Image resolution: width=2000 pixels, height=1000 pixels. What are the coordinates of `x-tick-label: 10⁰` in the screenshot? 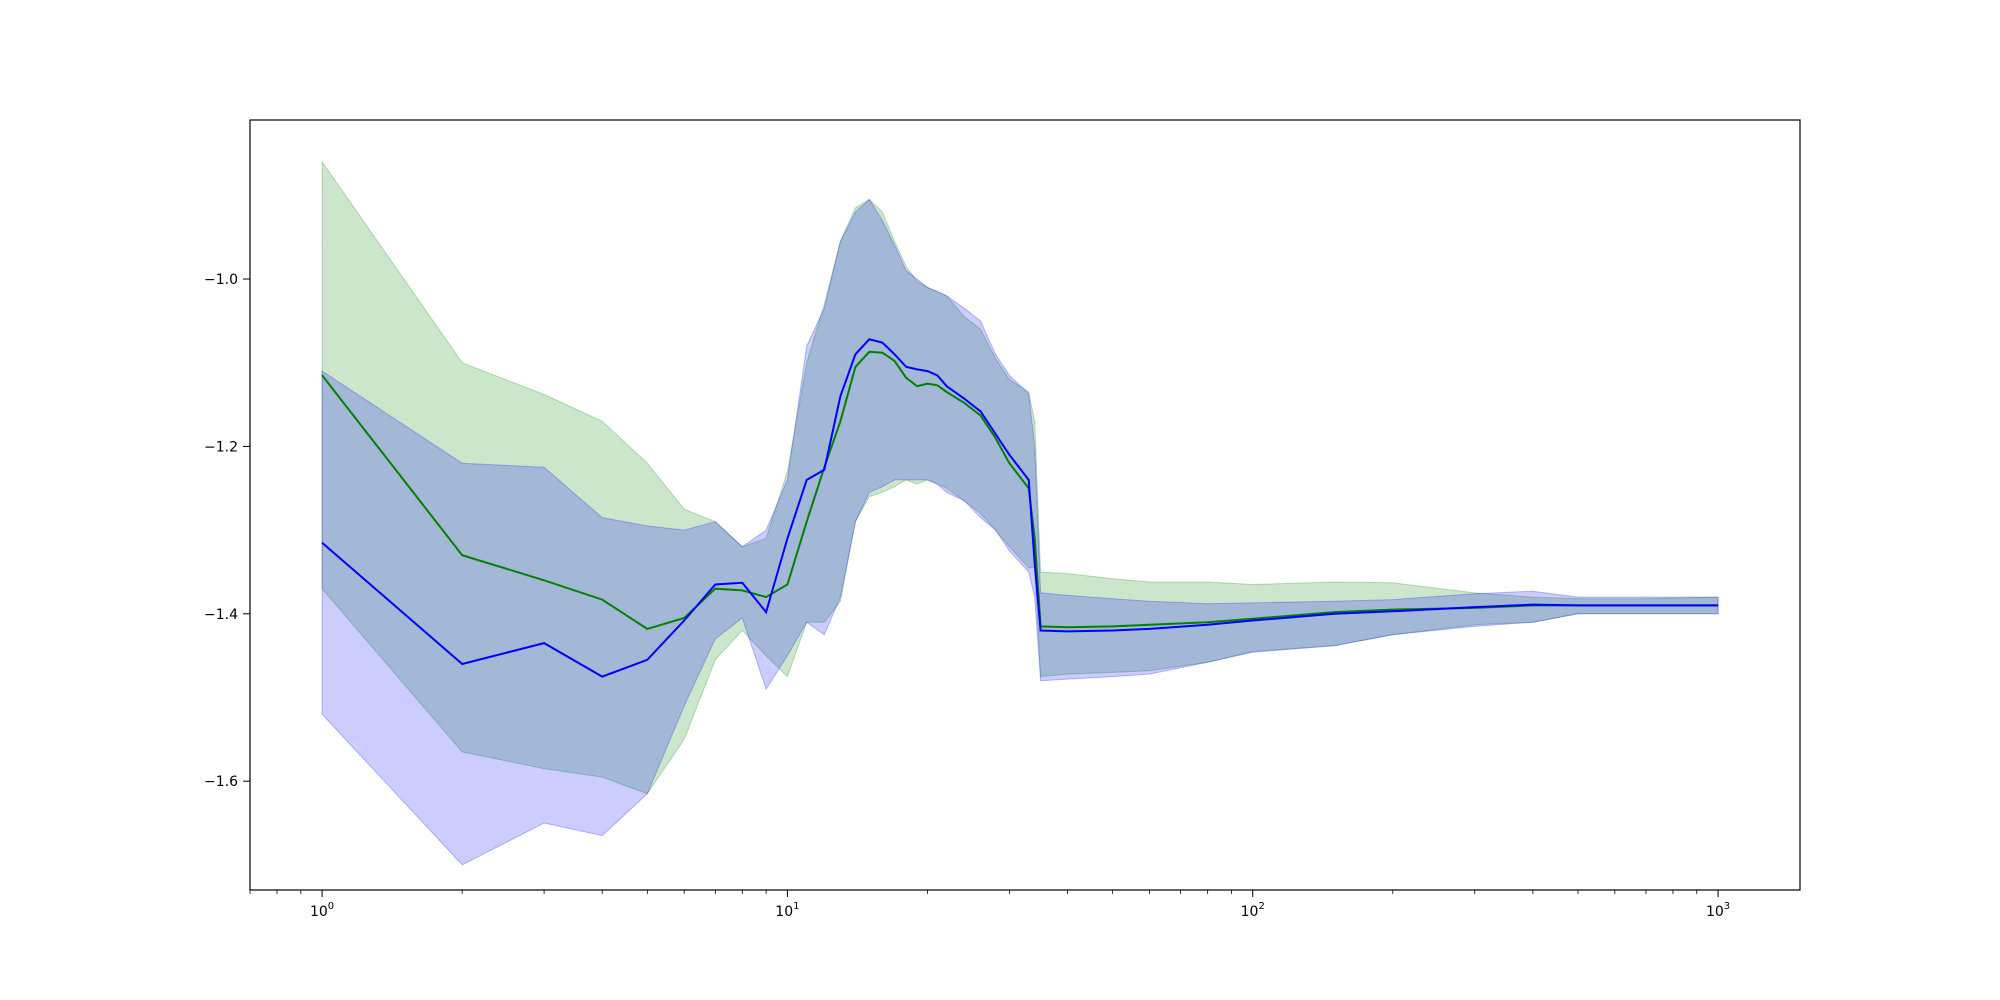 It's located at (322, 910).